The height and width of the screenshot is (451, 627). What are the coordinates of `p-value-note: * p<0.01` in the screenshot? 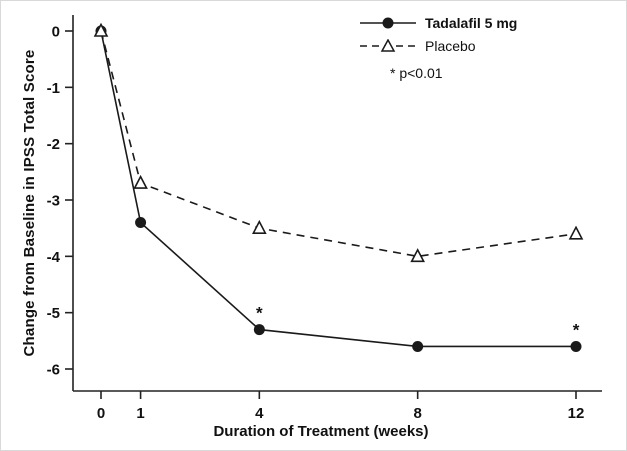 It's located at (416, 73).